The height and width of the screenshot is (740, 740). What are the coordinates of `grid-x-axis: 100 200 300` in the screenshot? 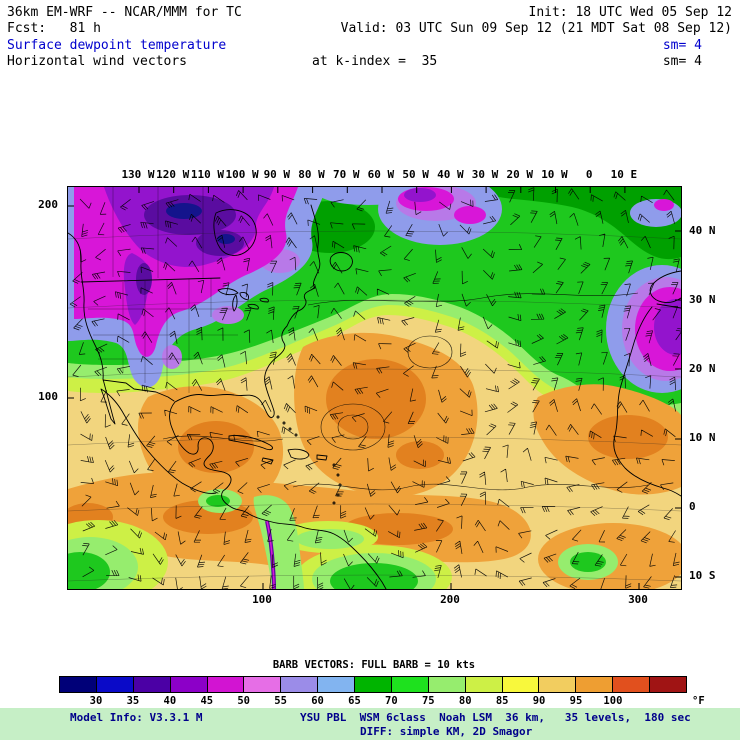 It's located at (450, 599).